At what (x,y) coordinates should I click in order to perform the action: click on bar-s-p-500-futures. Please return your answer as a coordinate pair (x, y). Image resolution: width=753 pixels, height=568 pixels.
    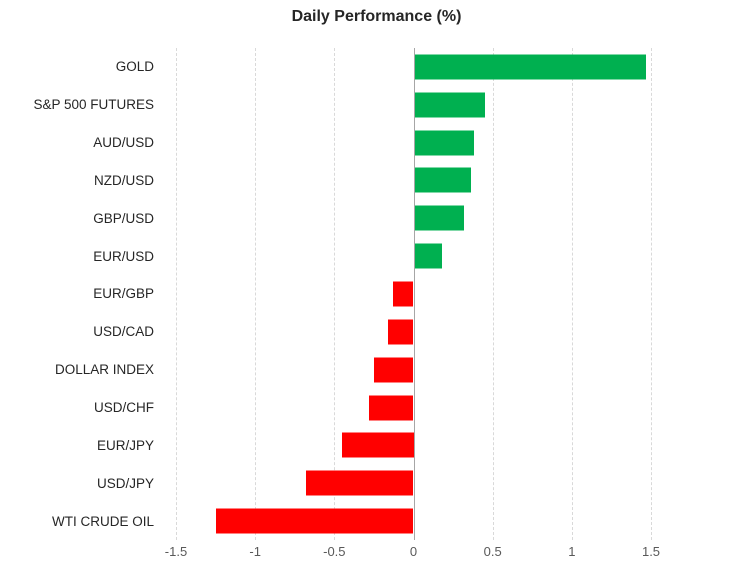
    Looking at the image, I should click on (449, 105).